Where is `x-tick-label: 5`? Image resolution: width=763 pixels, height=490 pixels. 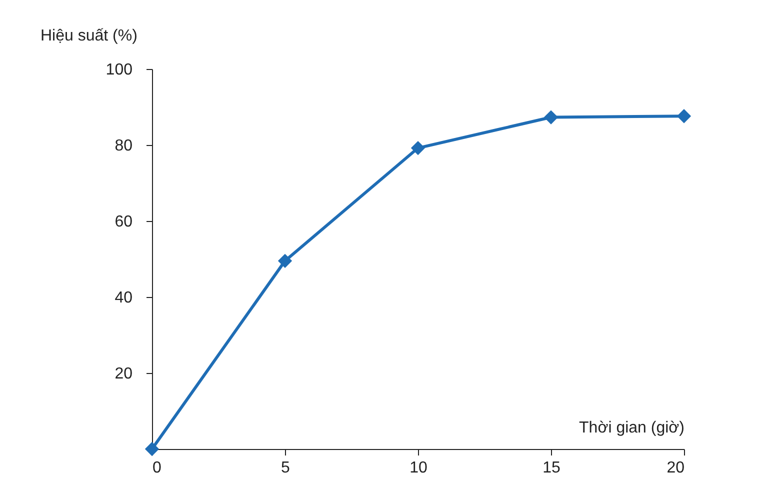 x-tick-label: 5 is located at coordinates (285, 468).